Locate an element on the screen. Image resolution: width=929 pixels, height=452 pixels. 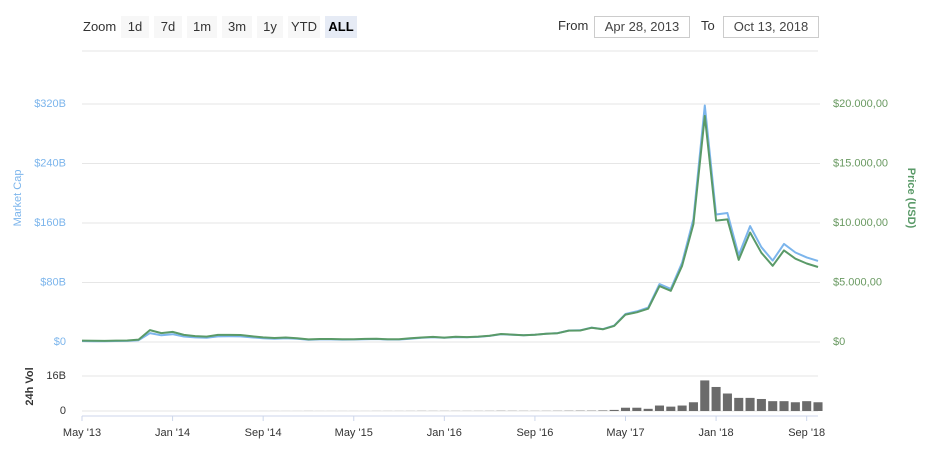
zoom-button: YTD is located at coordinates (304, 27).